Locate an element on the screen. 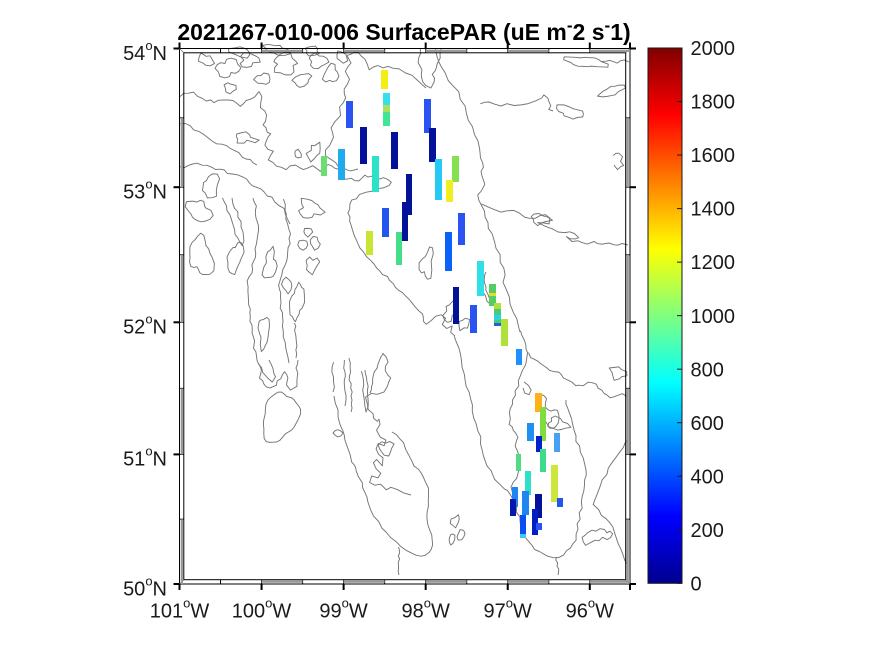  svg-text: 101oW is located at coordinates (180, 608).